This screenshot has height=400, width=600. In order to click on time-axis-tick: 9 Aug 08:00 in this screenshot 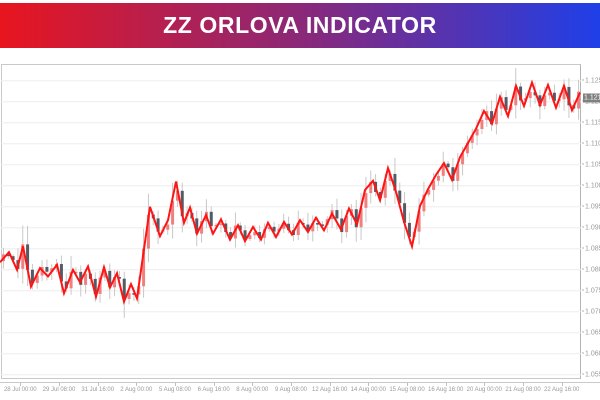, I will do `click(291, 390)`.